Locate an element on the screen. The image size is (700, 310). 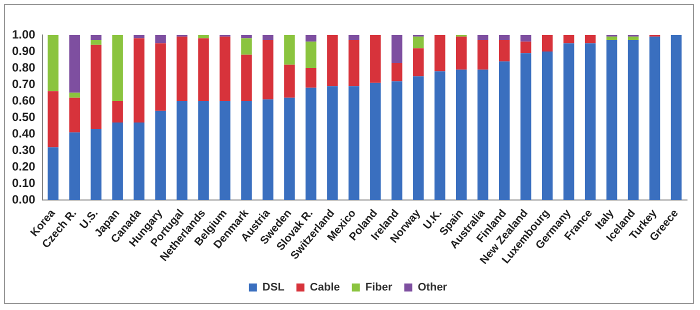
legend-label: Fiber is located at coordinates (379, 288).